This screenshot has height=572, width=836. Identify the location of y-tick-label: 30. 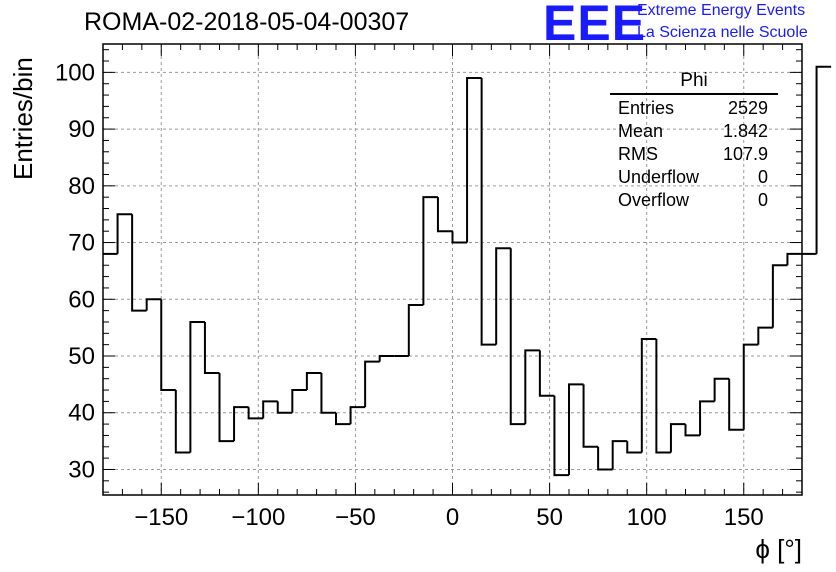
(81, 469).